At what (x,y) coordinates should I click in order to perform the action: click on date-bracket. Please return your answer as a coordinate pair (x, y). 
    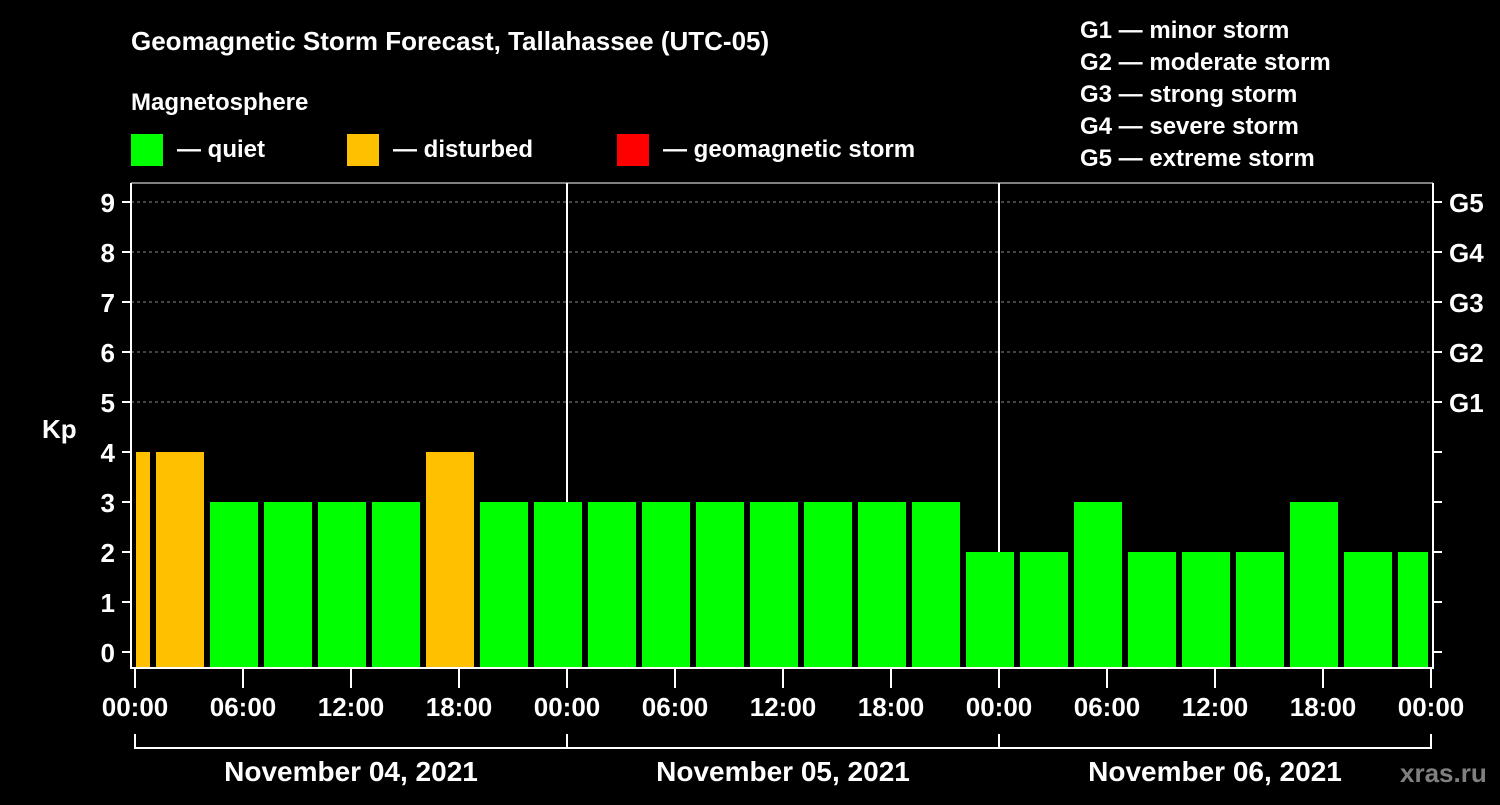
    Looking at the image, I should click on (783, 741).